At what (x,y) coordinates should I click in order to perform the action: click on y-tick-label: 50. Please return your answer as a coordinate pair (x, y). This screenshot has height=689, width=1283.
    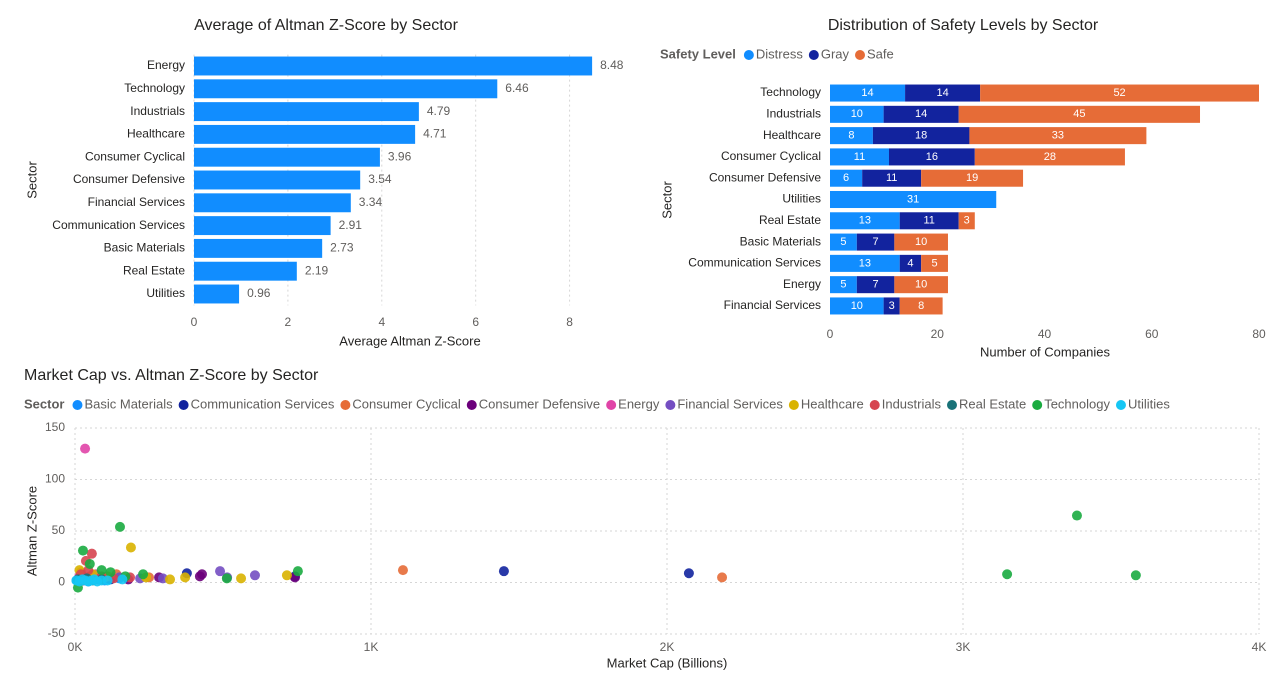
    Looking at the image, I should click on (59, 530).